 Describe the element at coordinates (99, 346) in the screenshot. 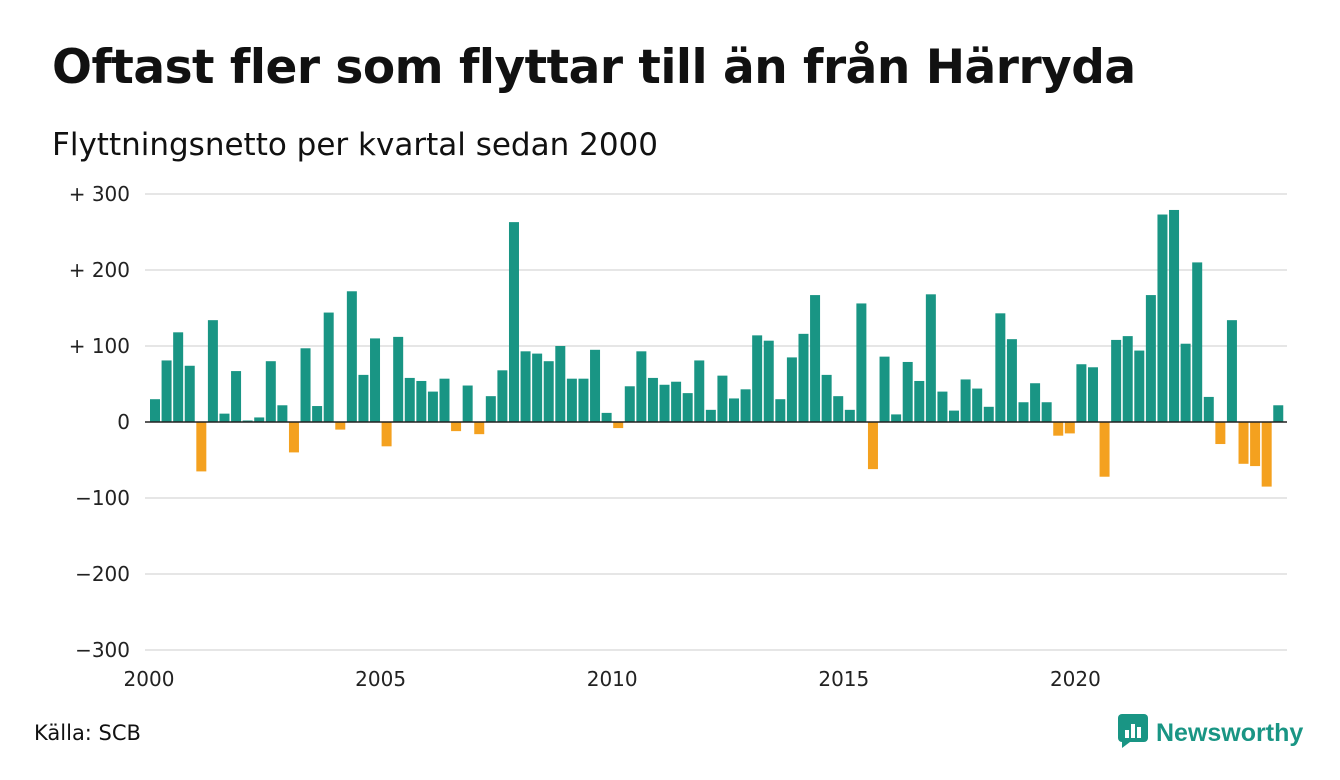

I see `y-tick-label: + 100` at that location.